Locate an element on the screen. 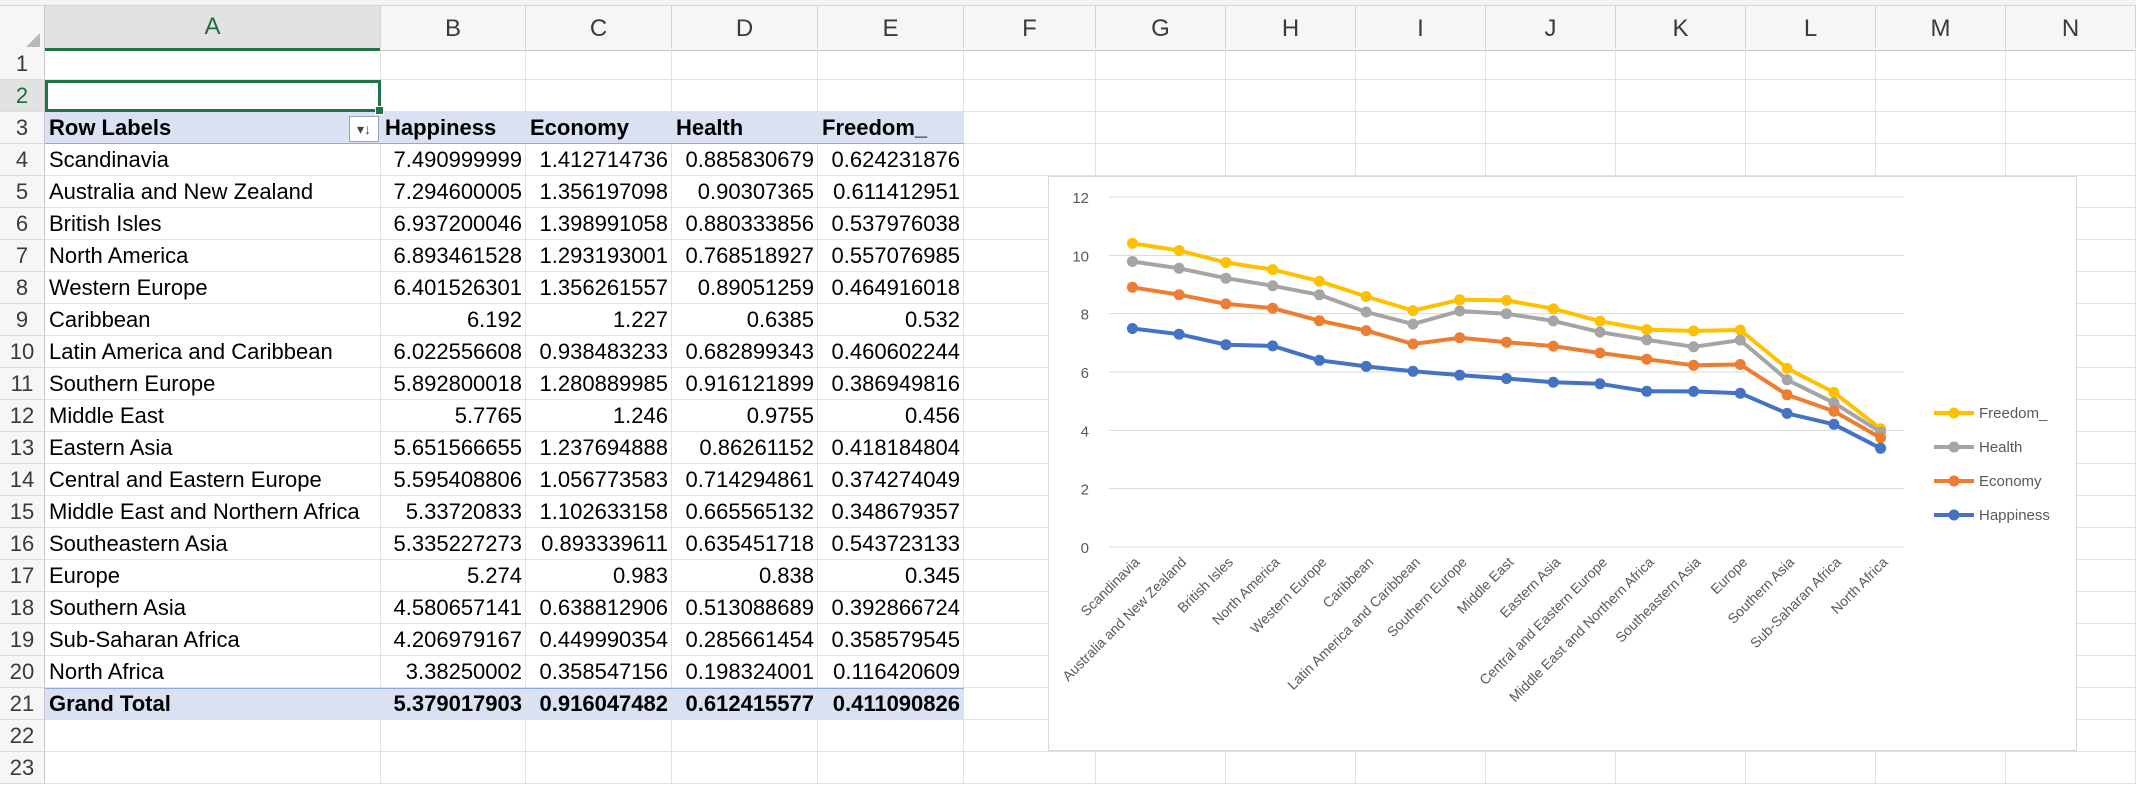  pivot-value: 0.358547156 is located at coordinates (603, 671).